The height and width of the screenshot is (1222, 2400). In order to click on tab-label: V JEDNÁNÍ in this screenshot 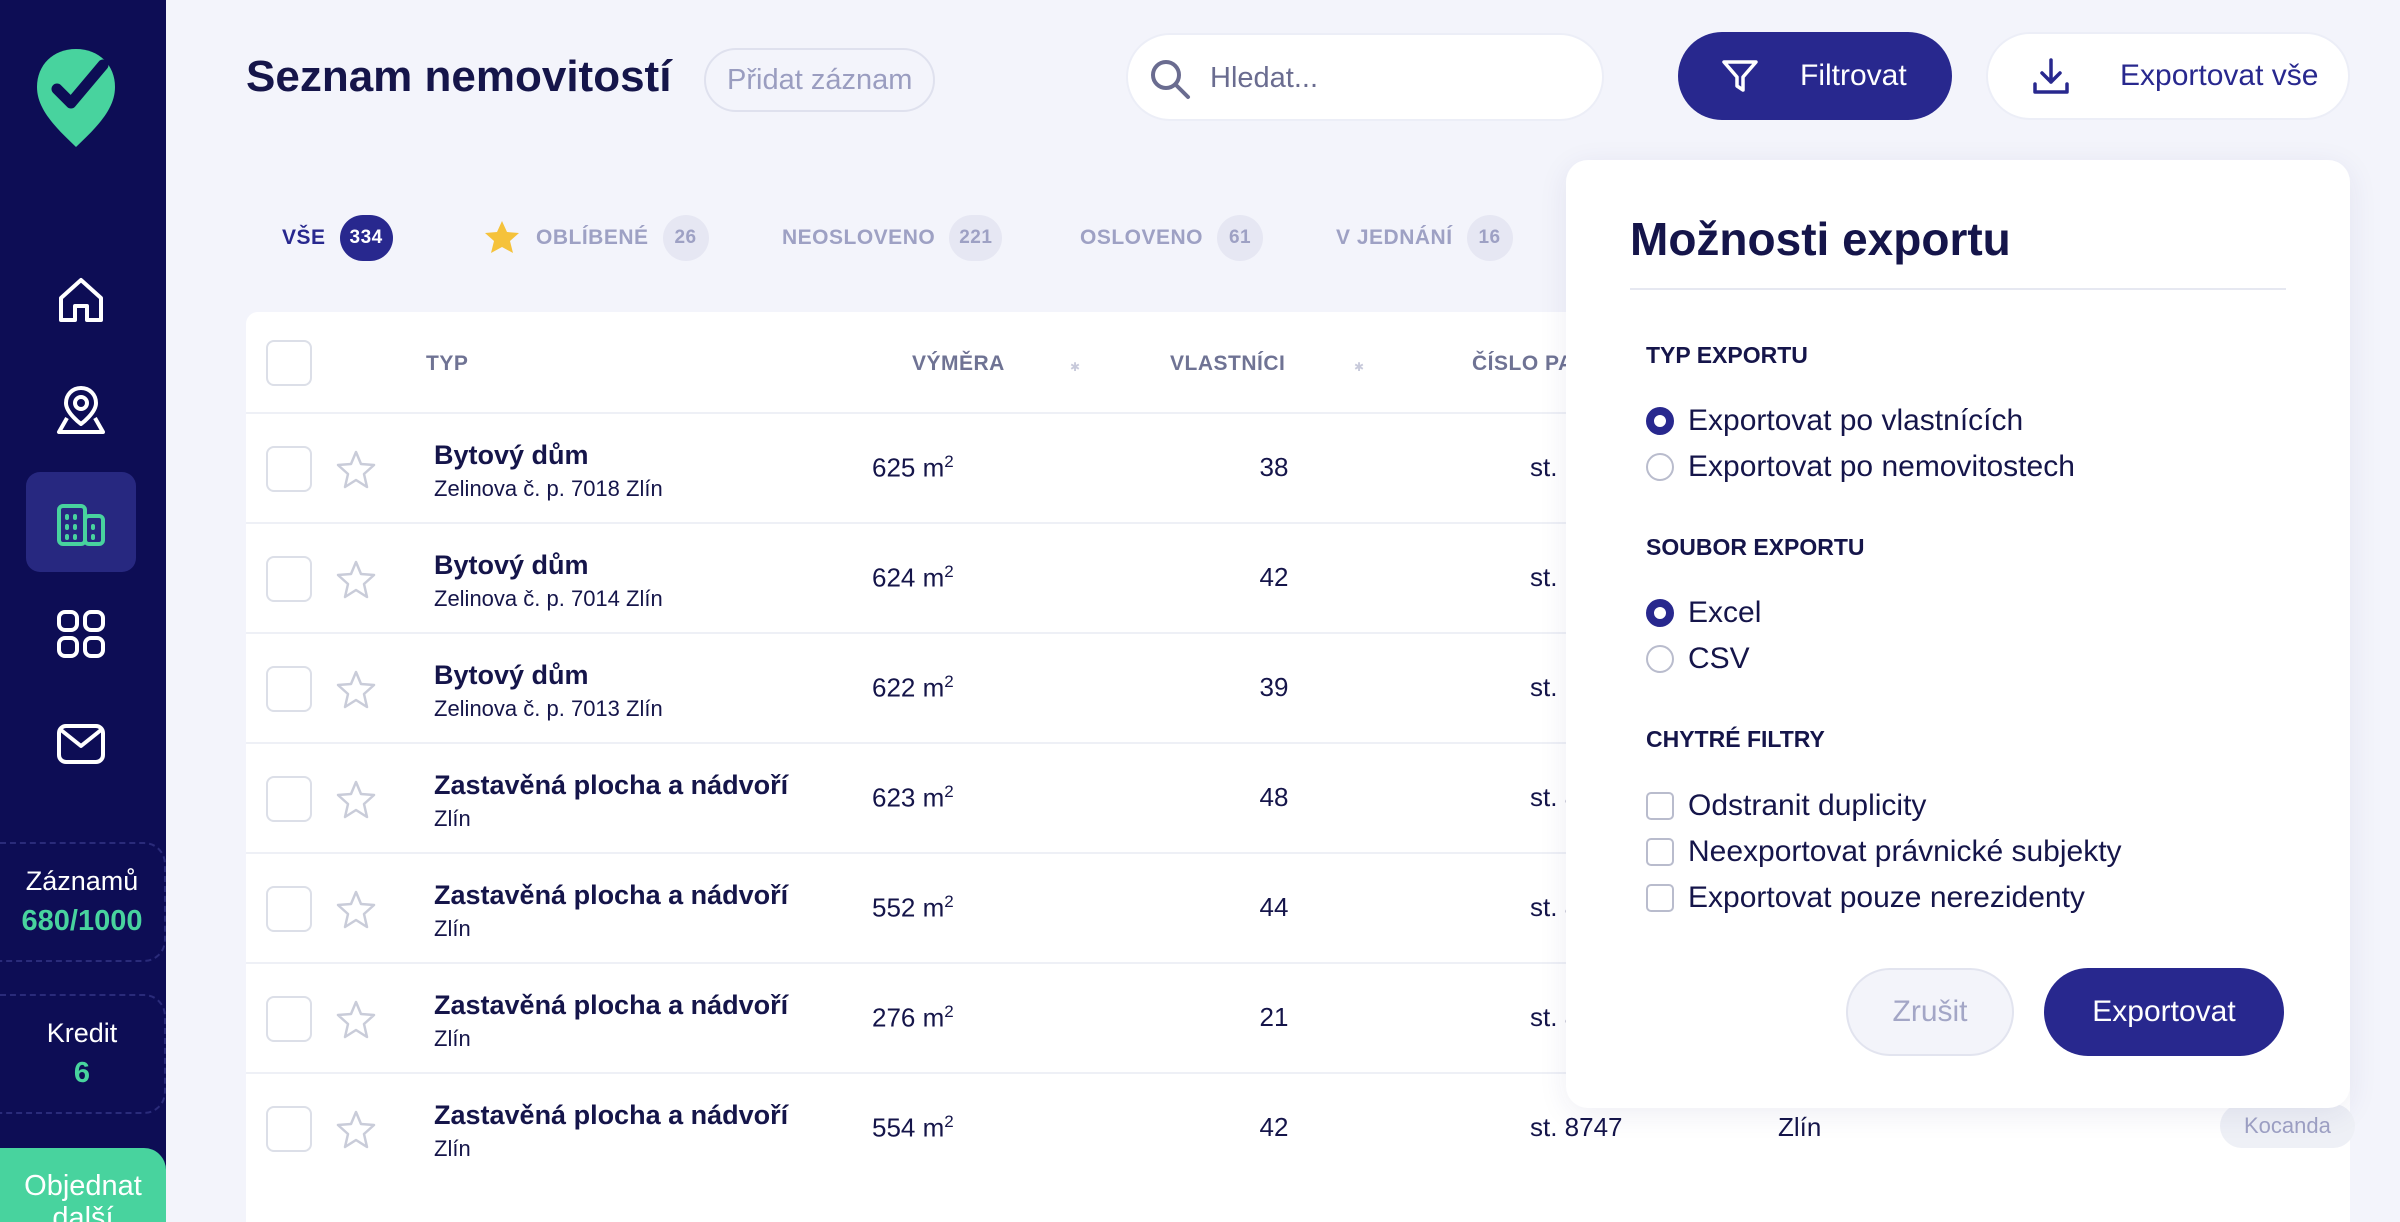, I will do `click(1394, 237)`.